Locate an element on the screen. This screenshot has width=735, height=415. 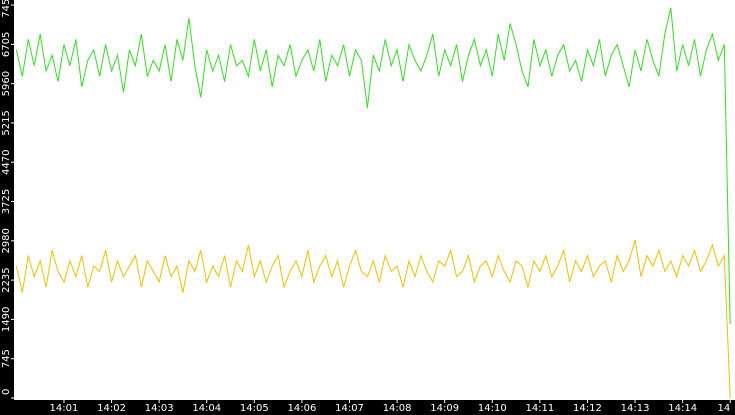
x-tick-label: 14:12 is located at coordinates (587, 408).